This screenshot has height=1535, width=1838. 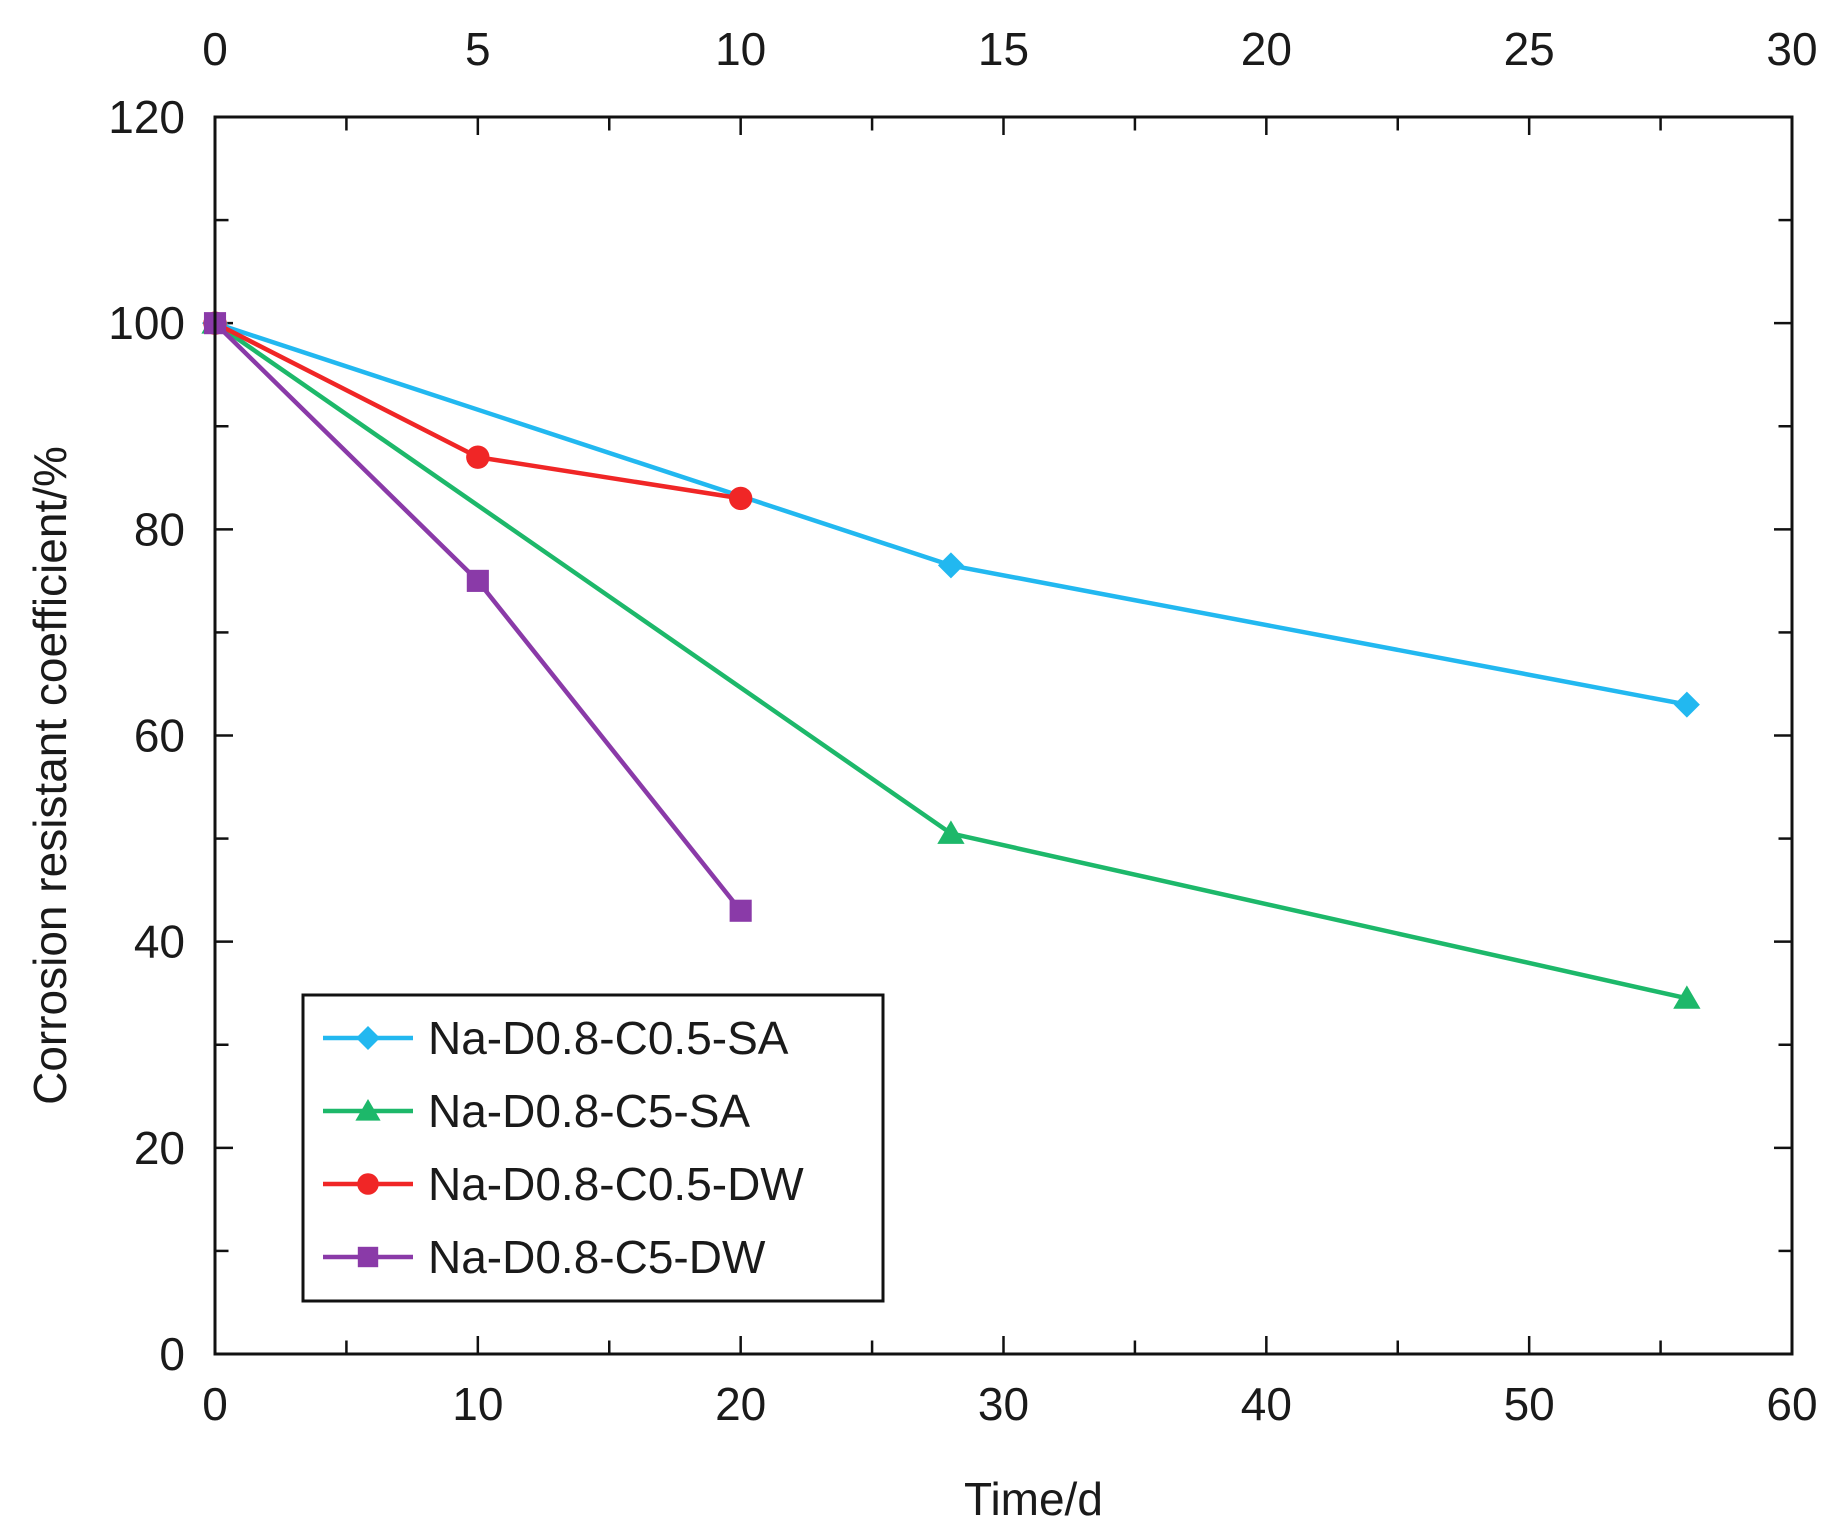 What do you see at coordinates (1266, 1404) in the screenshot?
I see `x-tick-label: 40` at bounding box center [1266, 1404].